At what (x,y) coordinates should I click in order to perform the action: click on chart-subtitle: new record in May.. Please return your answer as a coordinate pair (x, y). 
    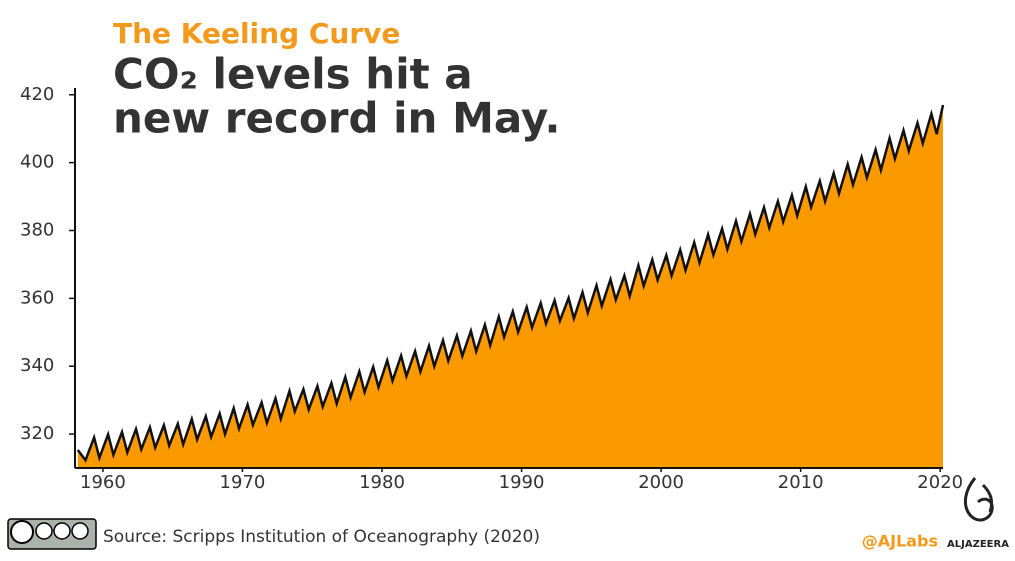
    Looking at the image, I should click on (336, 118).